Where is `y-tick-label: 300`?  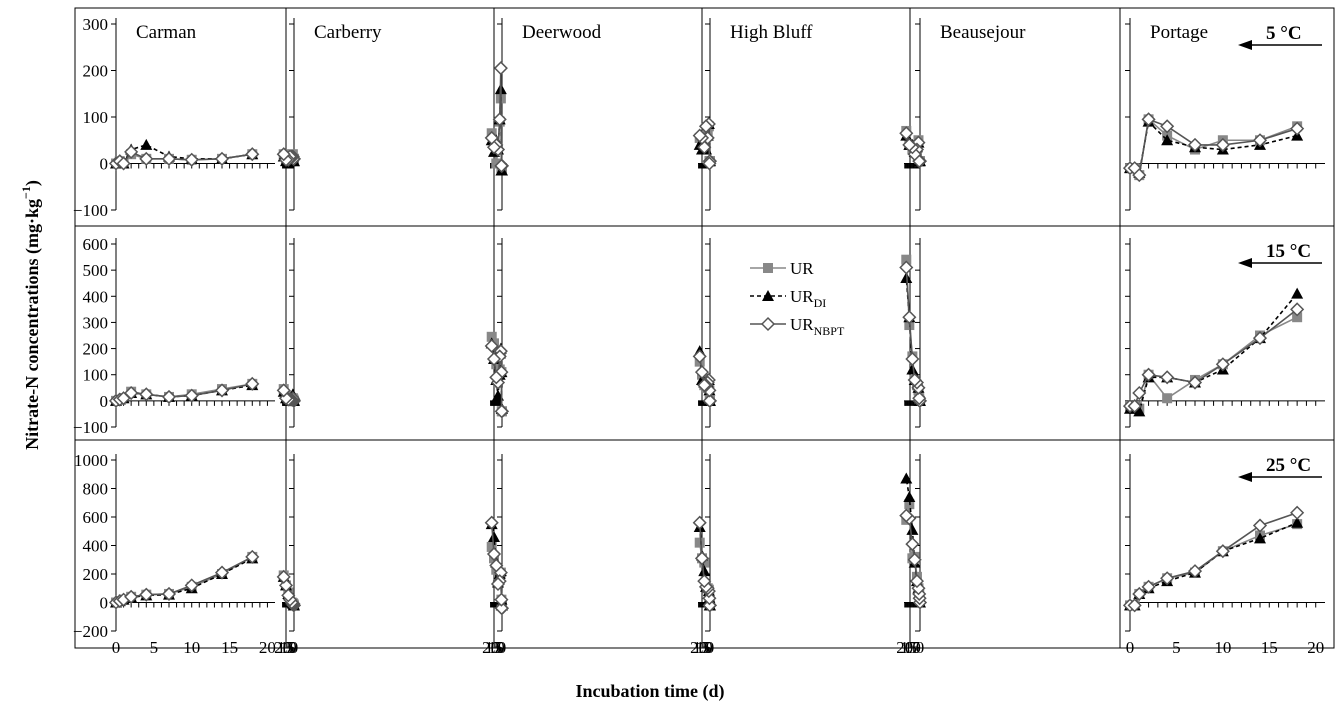 y-tick-label: 300 is located at coordinates (96, 322).